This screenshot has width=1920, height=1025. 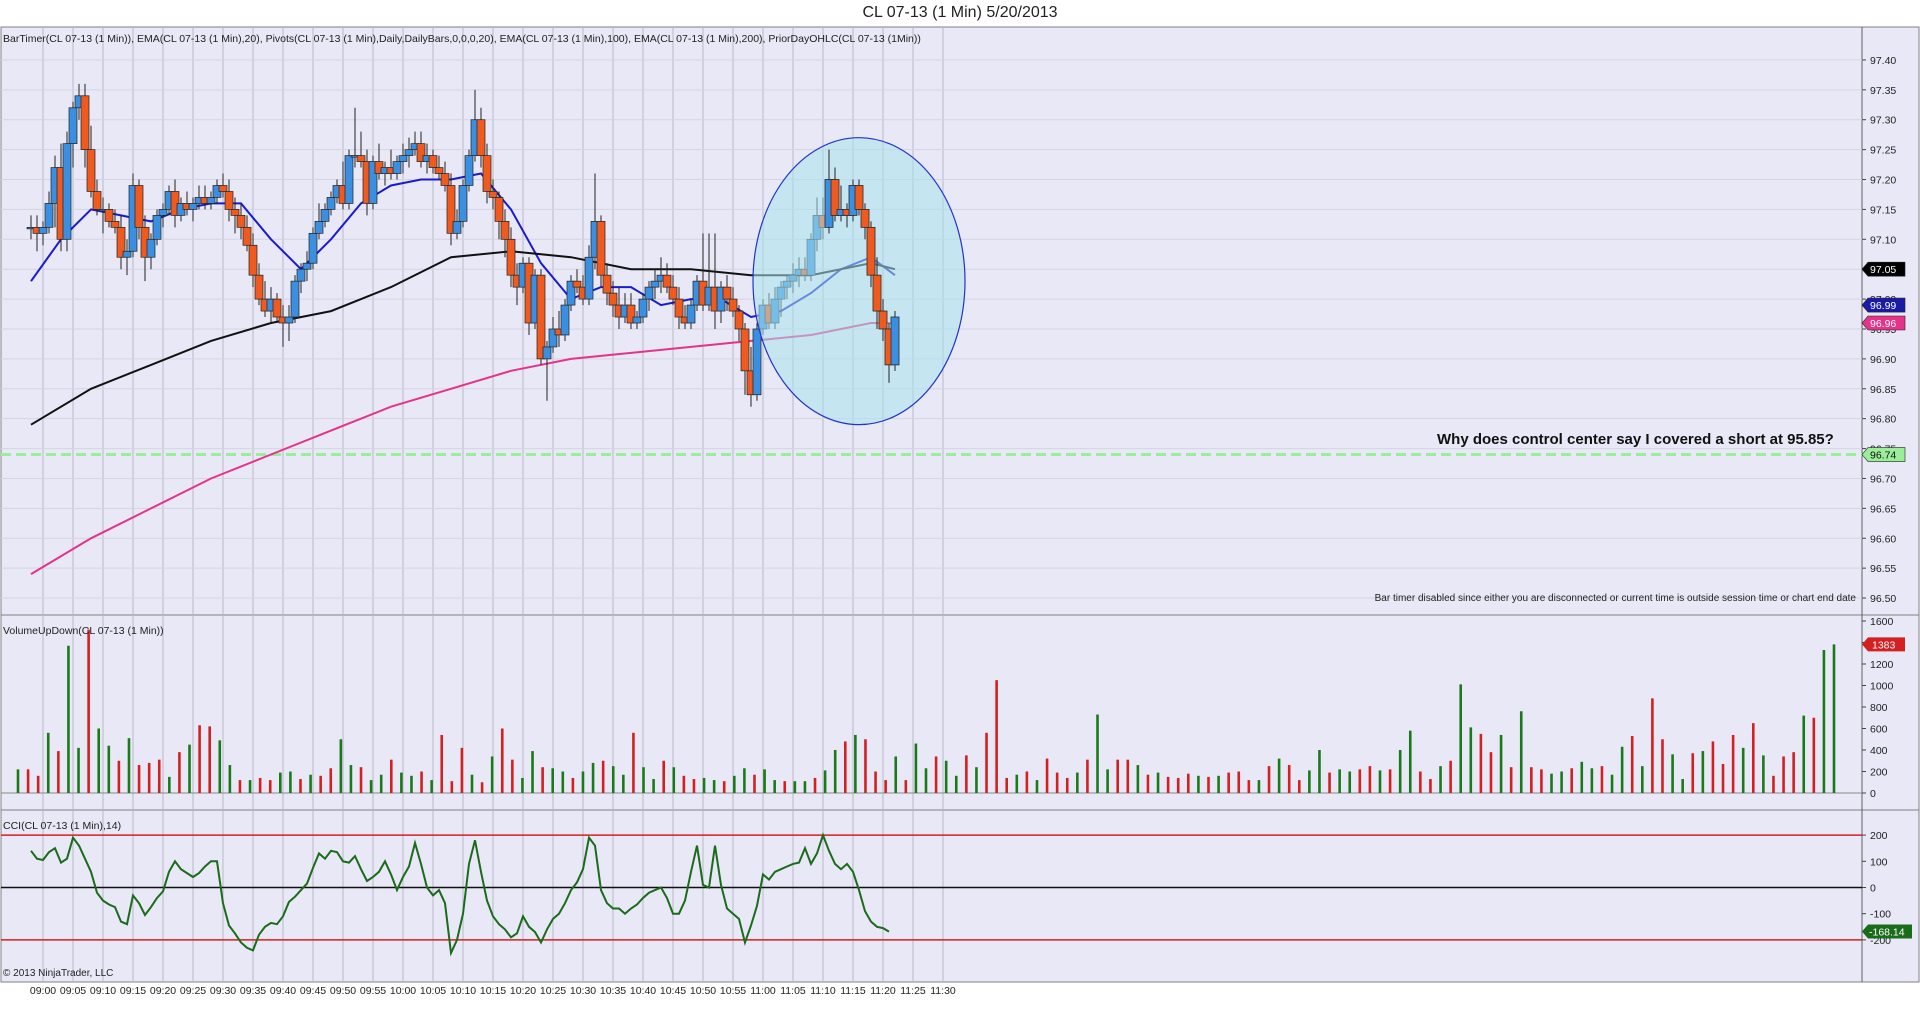 I want to click on x-tick-label: 10:10, so click(x=463, y=991).